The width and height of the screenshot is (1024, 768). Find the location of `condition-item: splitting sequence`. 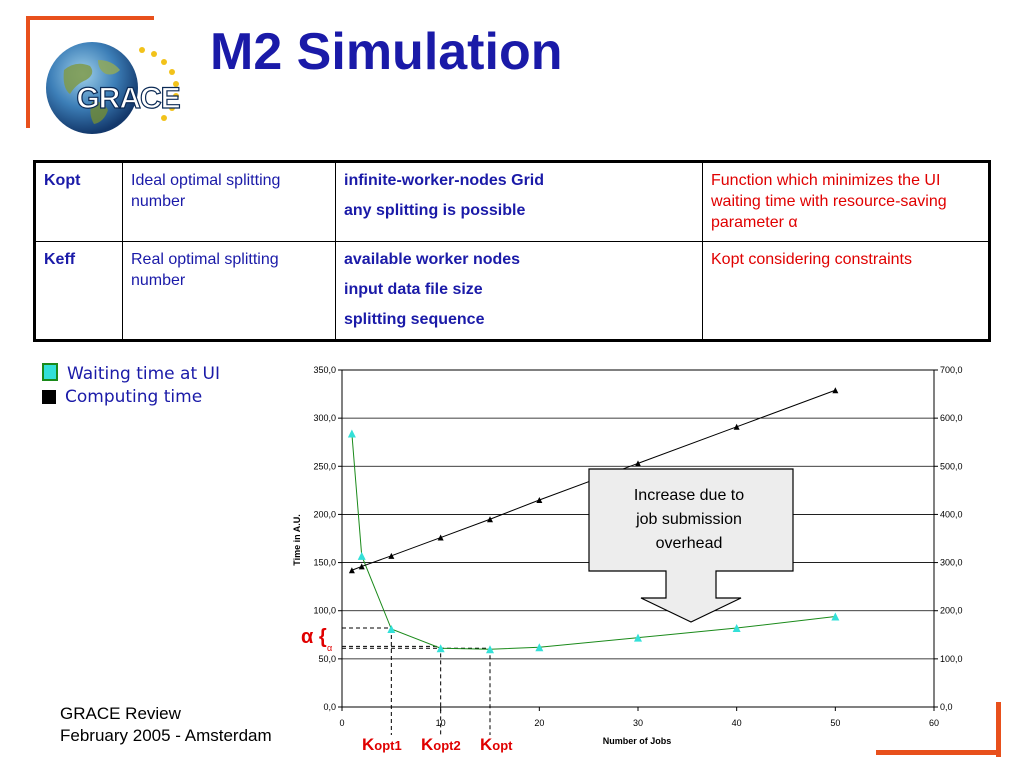

condition-item: splitting sequence is located at coordinates (414, 319).